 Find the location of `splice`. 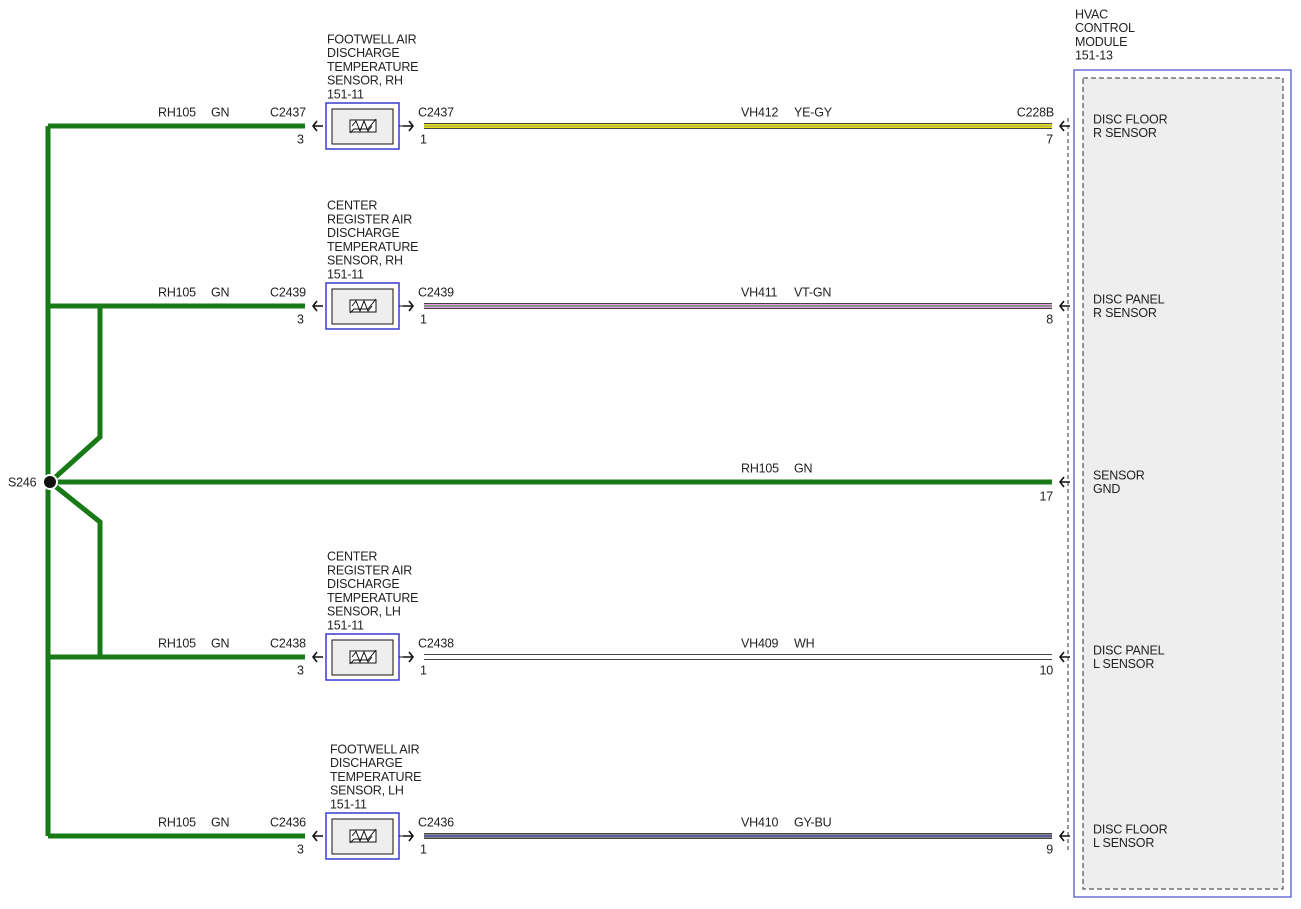

splice is located at coordinates (50, 482).